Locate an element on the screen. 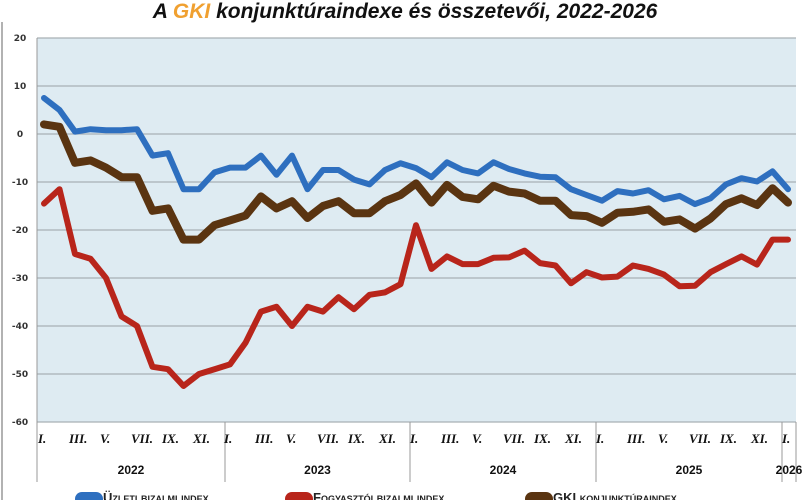 The height and width of the screenshot is (500, 810). y-tick-label: -50 is located at coordinates (20, 375).